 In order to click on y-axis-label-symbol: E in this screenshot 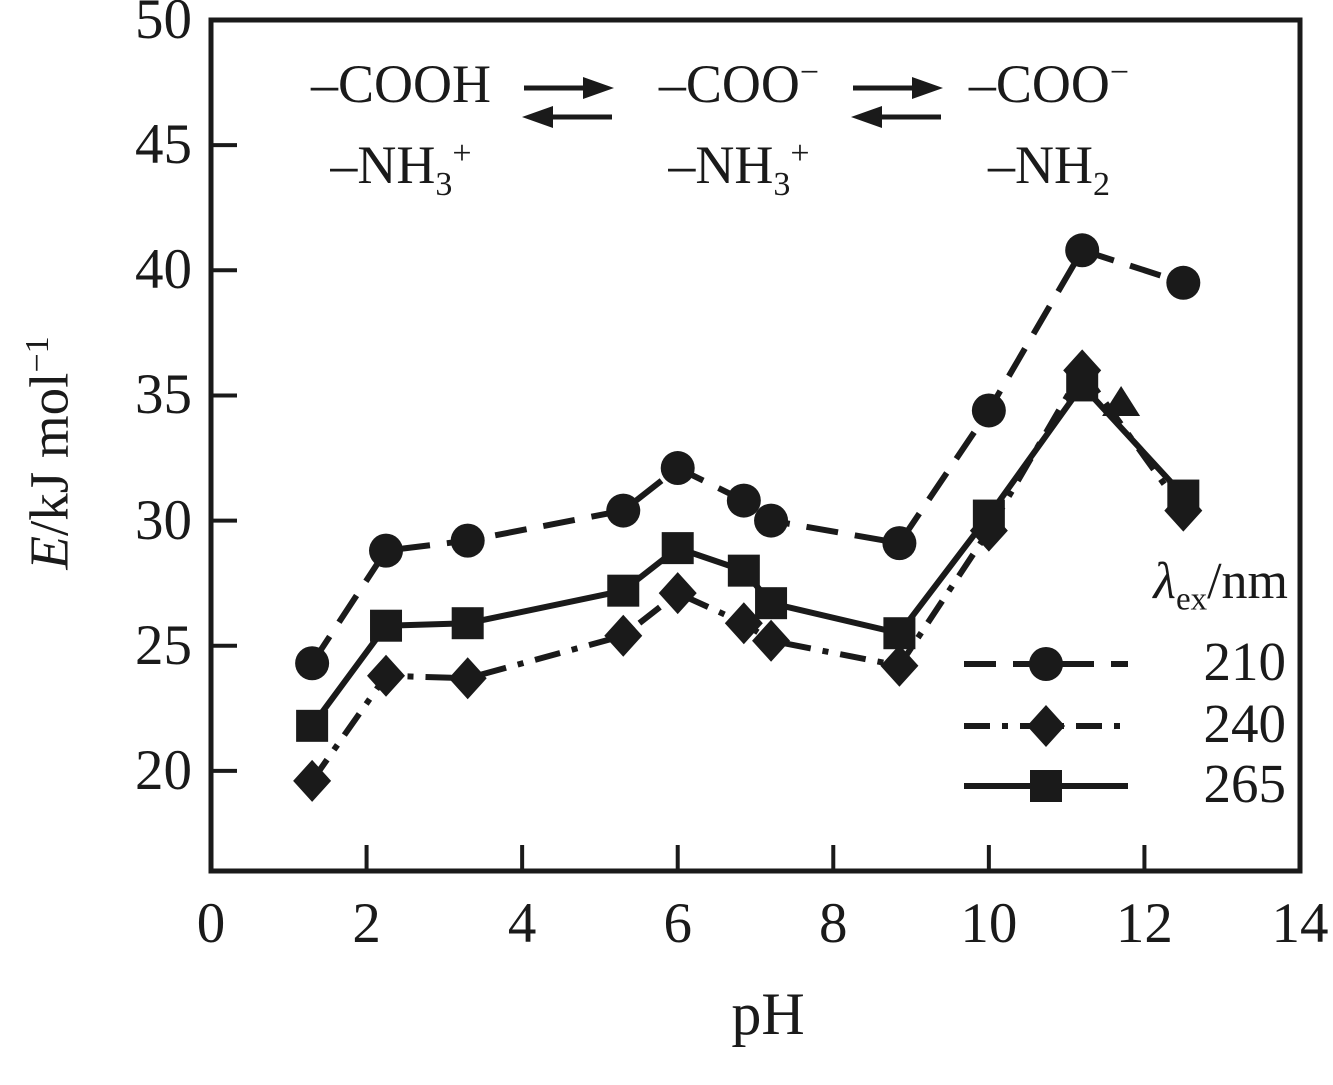, I will do `click(49, 553)`.